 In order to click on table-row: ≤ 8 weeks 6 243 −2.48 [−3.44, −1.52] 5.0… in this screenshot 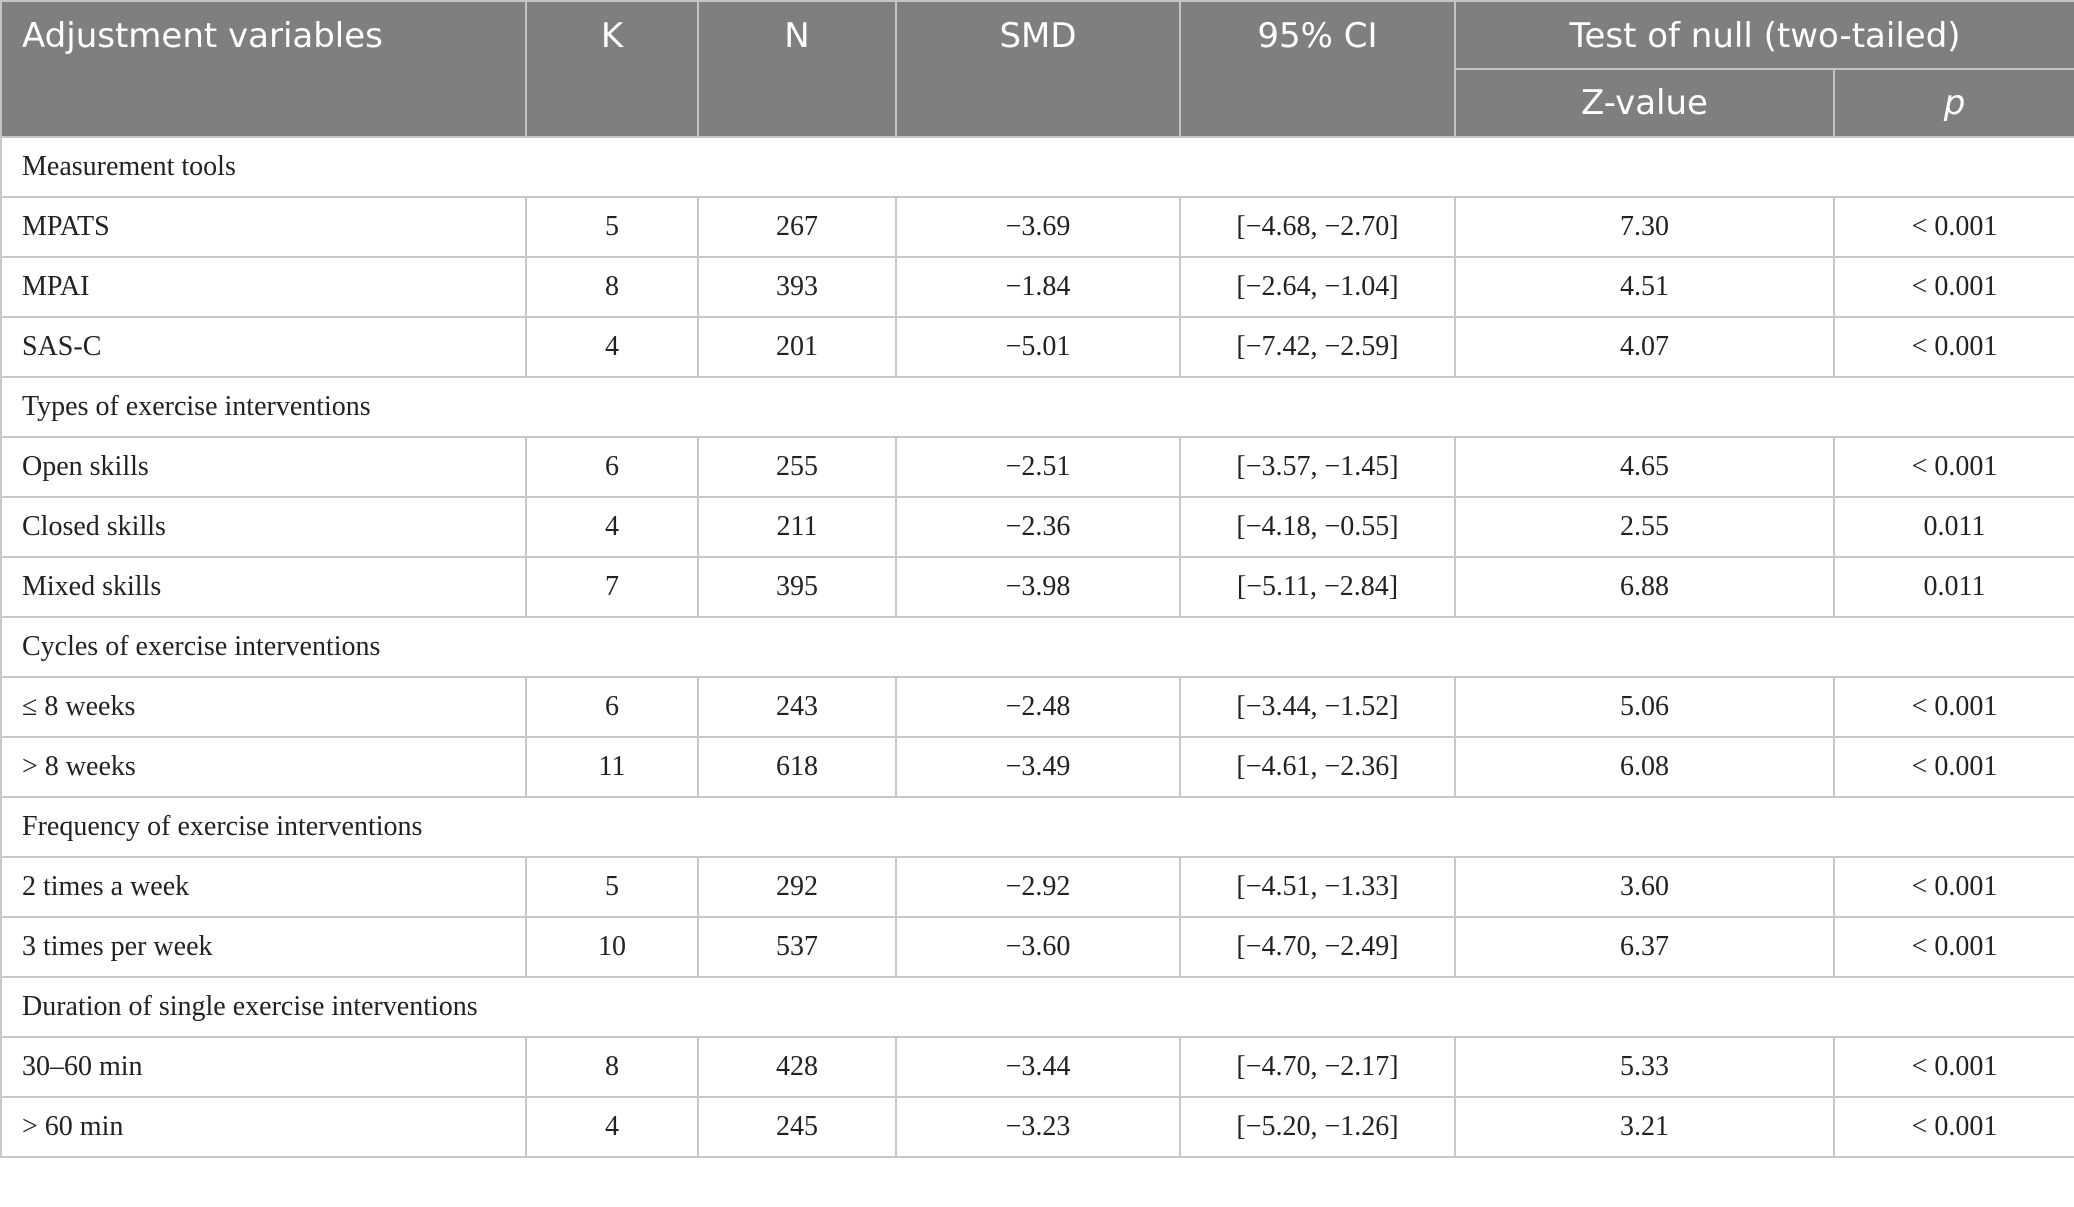, I will do `click(1037, 707)`.